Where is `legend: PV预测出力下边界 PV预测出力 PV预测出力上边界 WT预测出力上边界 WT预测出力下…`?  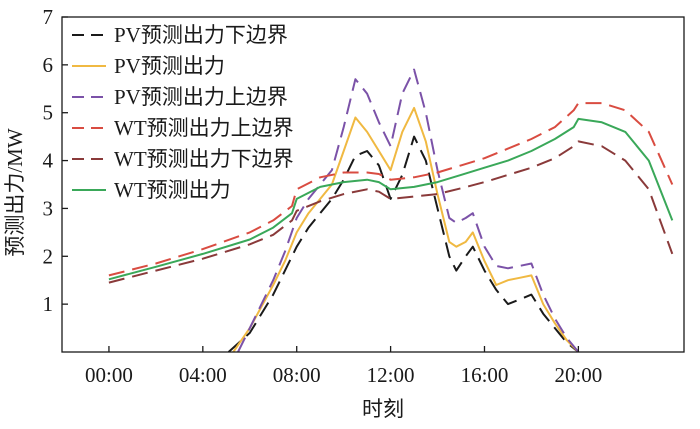 legend: PV预测出力下边界 PV预测出力 PV预测出力上边界 WT预测出力上边界 WT预测出力下… is located at coordinates (183, 112).